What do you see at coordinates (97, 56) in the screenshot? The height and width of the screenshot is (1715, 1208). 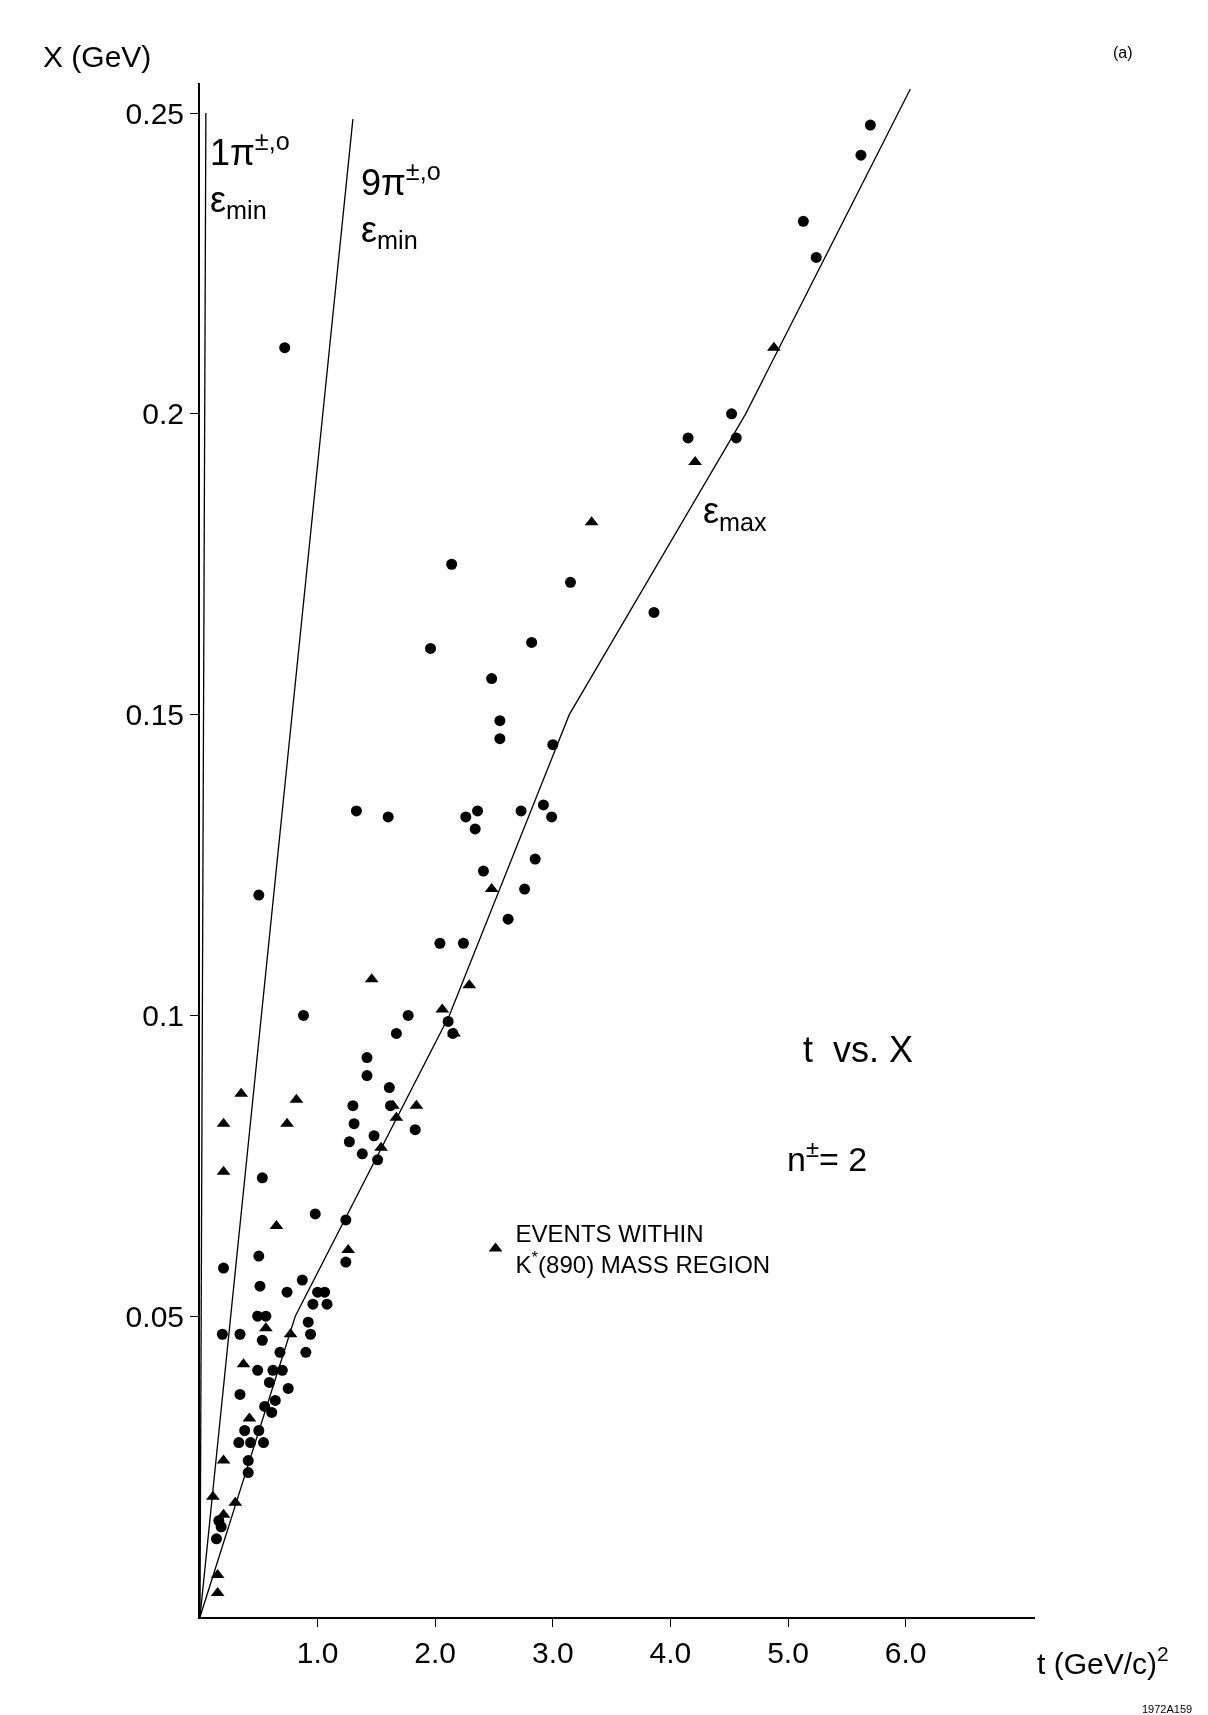 I see `y-axis-title: X (GeV)` at bounding box center [97, 56].